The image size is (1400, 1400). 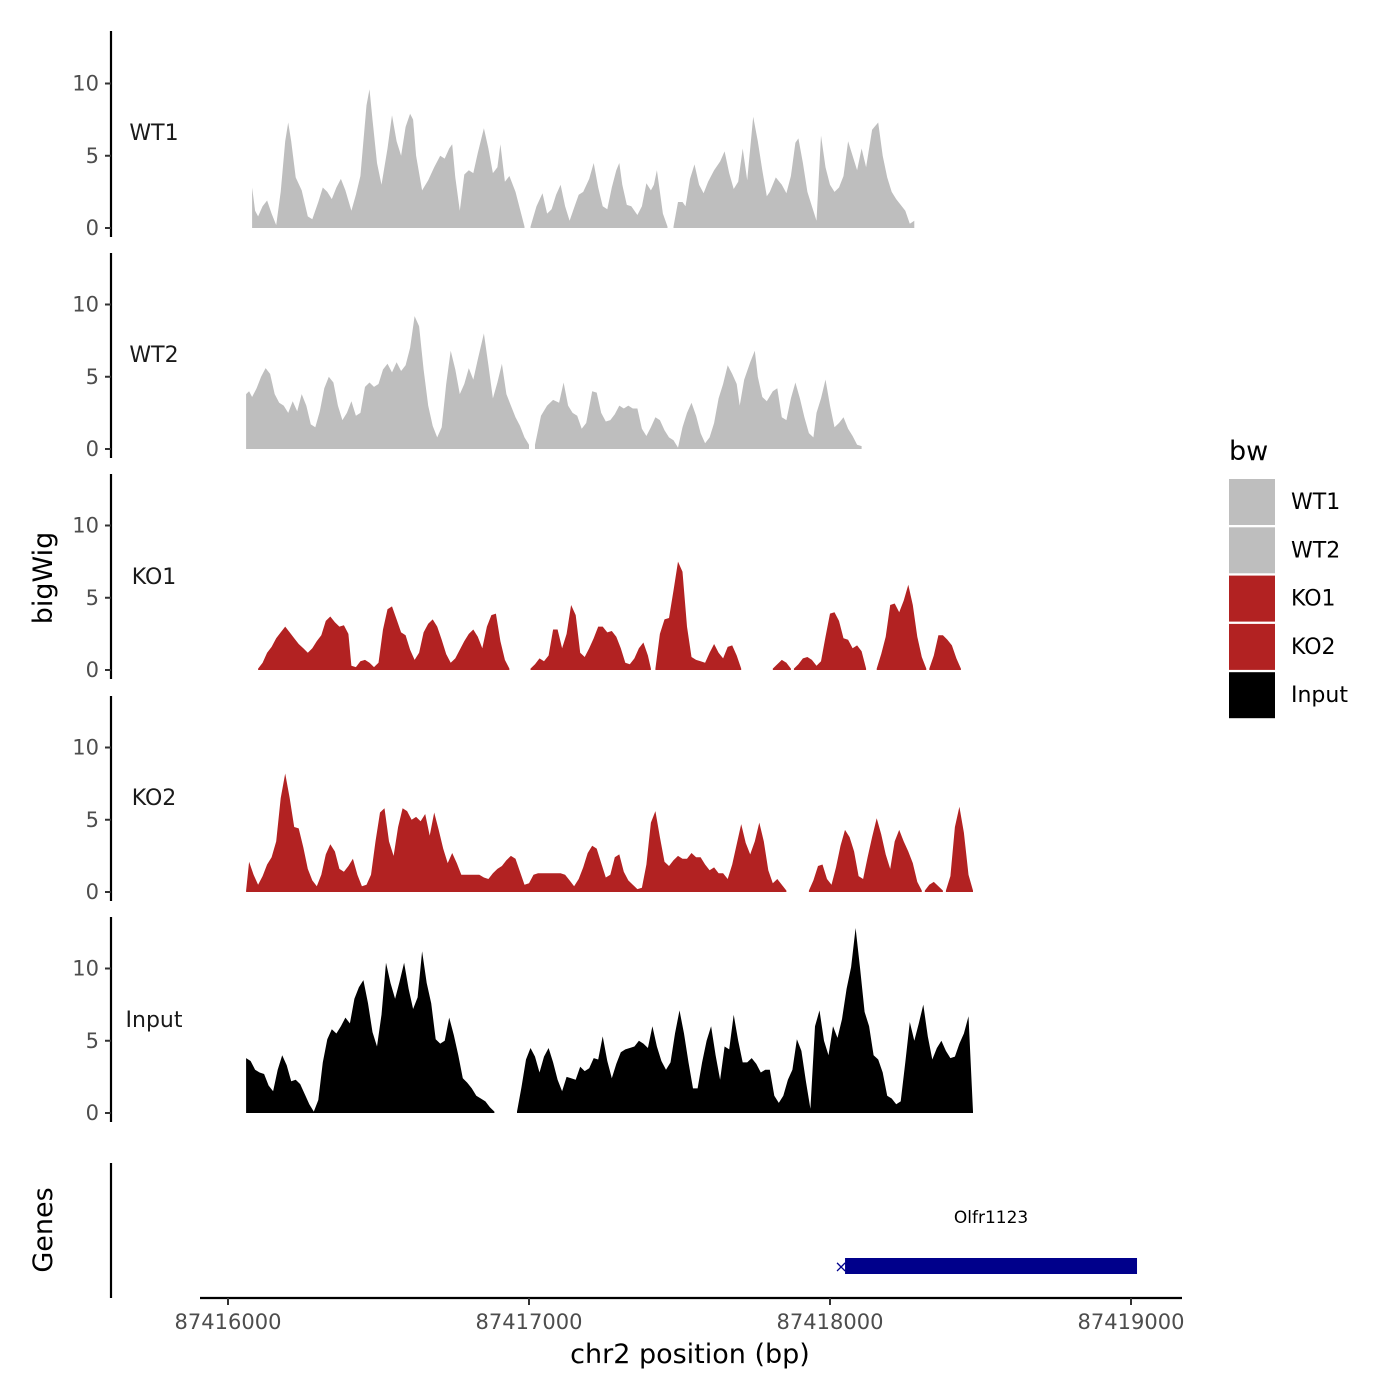 I want to click on gene-models: × Olfr1123, so click(x=986, y=1242).